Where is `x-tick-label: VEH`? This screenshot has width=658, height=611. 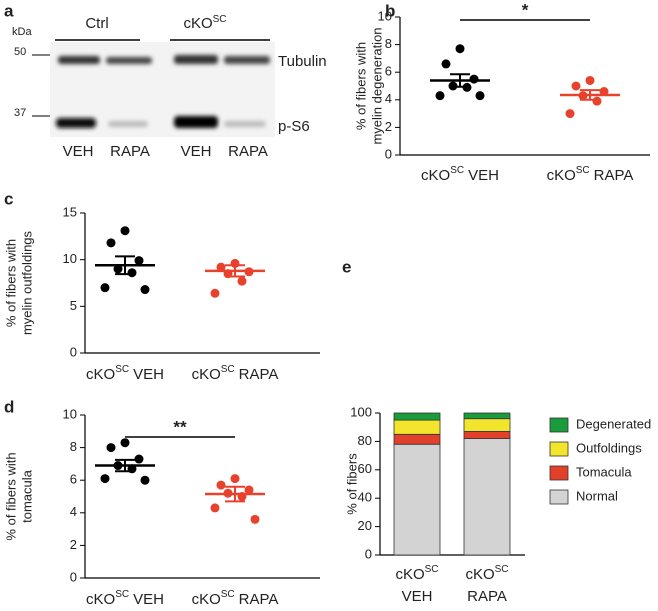
x-tick-label: VEH is located at coordinates (417, 596).